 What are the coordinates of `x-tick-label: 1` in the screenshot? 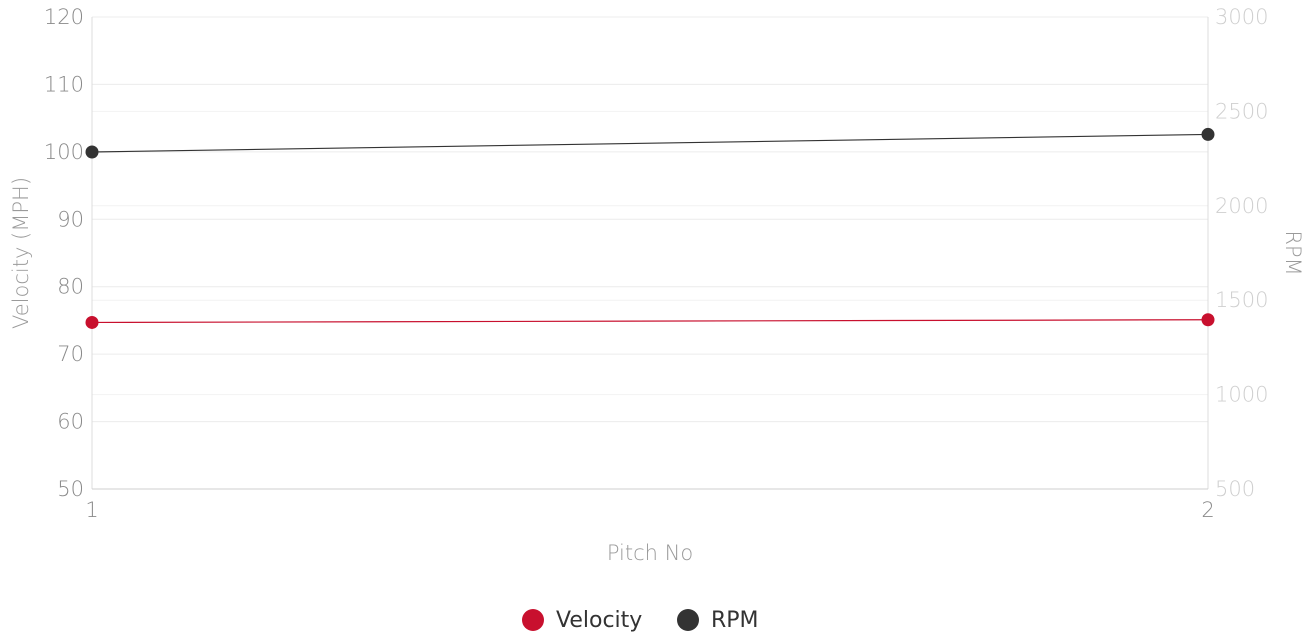 It's located at (91, 510).